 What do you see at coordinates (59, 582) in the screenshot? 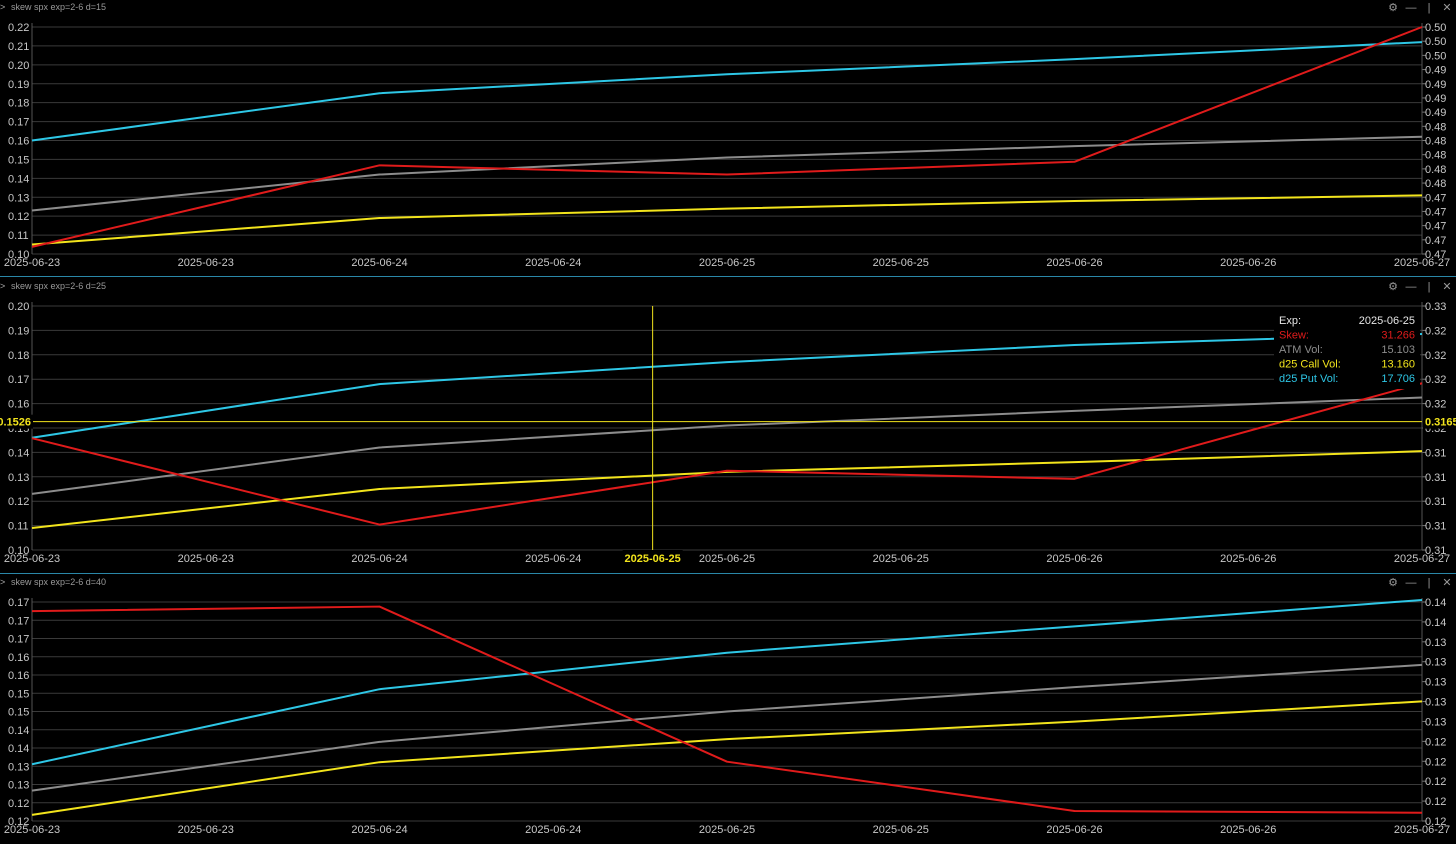
I see `panel-title: skew spx exp=2-6 d=40` at bounding box center [59, 582].